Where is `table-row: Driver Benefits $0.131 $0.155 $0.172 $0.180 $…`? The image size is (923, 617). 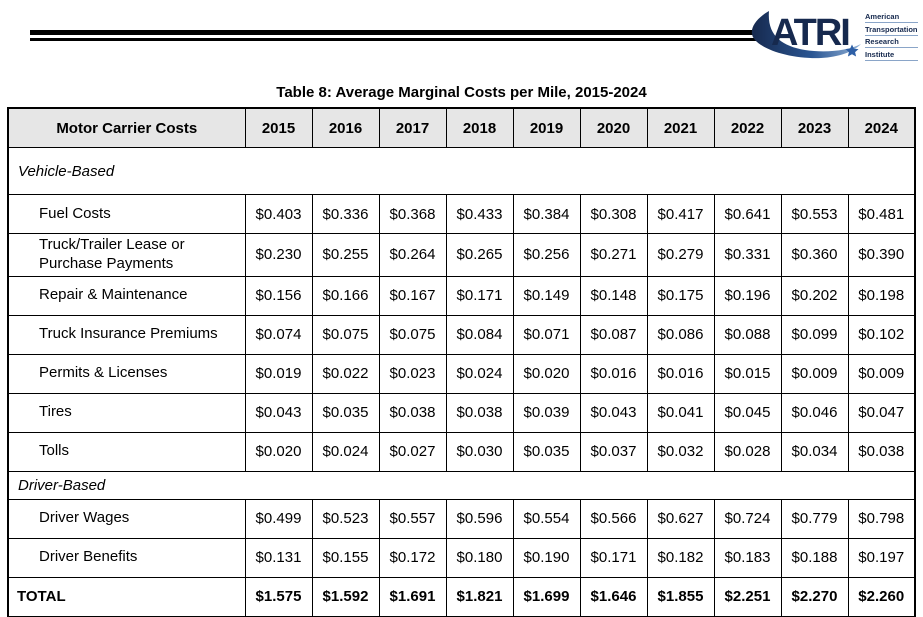 table-row: Driver Benefits $0.131 $0.155 $0.172 $0.180 $… is located at coordinates (461, 557).